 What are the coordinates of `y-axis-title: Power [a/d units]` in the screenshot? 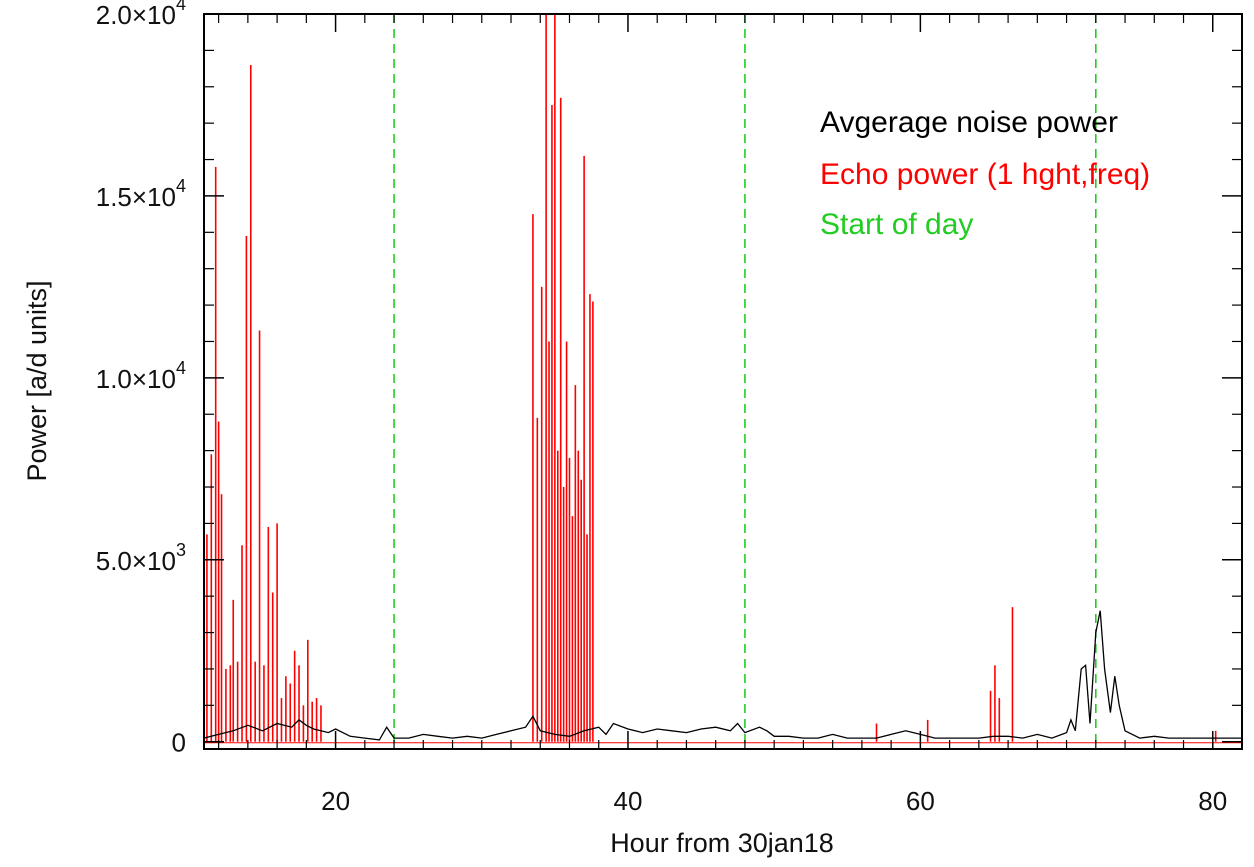 It's located at (37, 380).